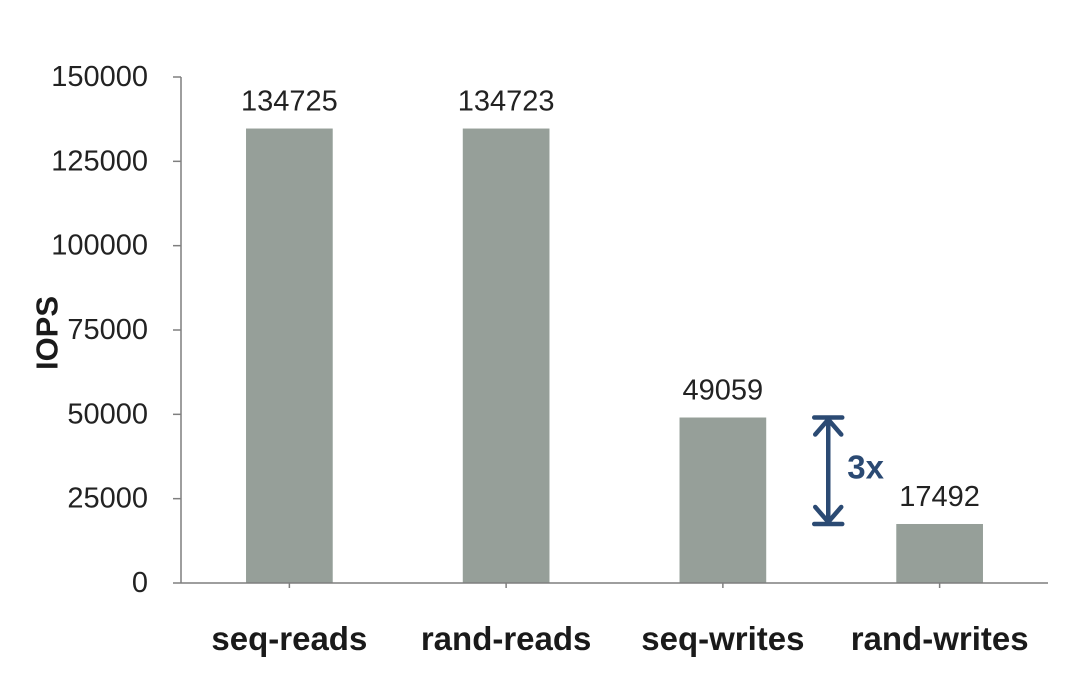  What do you see at coordinates (506, 102) in the screenshot?
I see `data-label-rand-reads: 134723` at bounding box center [506, 102].